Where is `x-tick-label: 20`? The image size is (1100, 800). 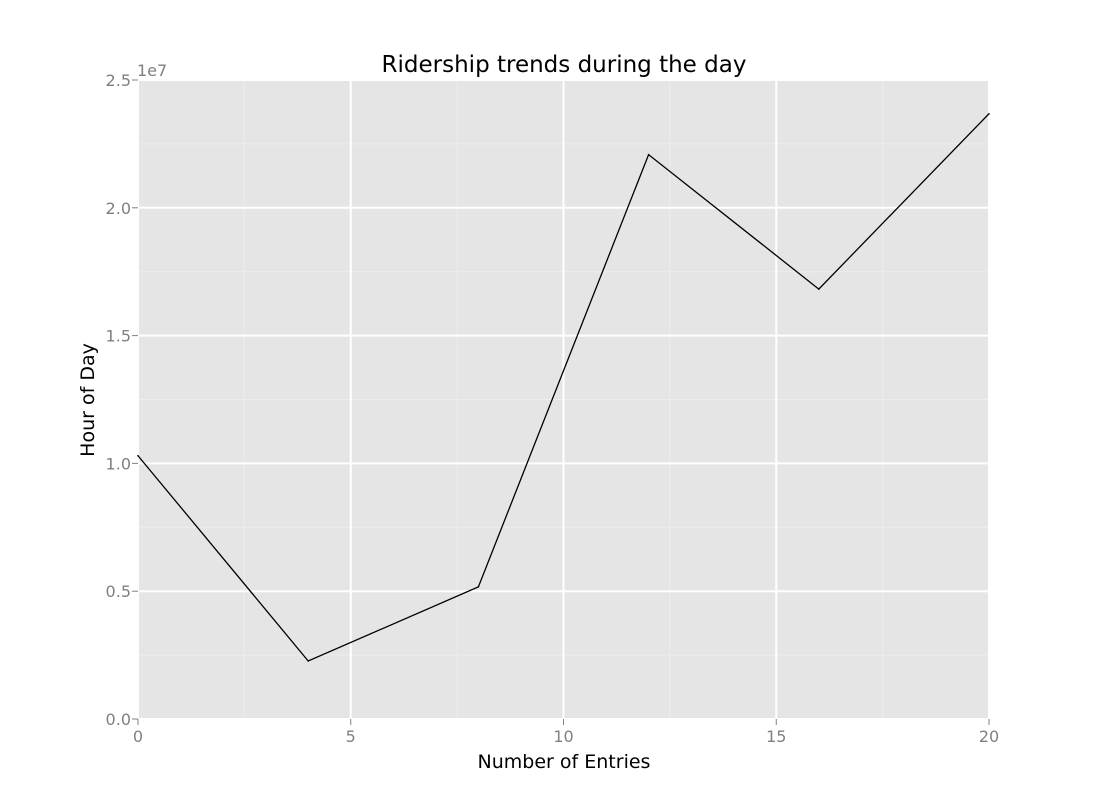 x-tick-label: 20 is located at coordinates (989, 736).